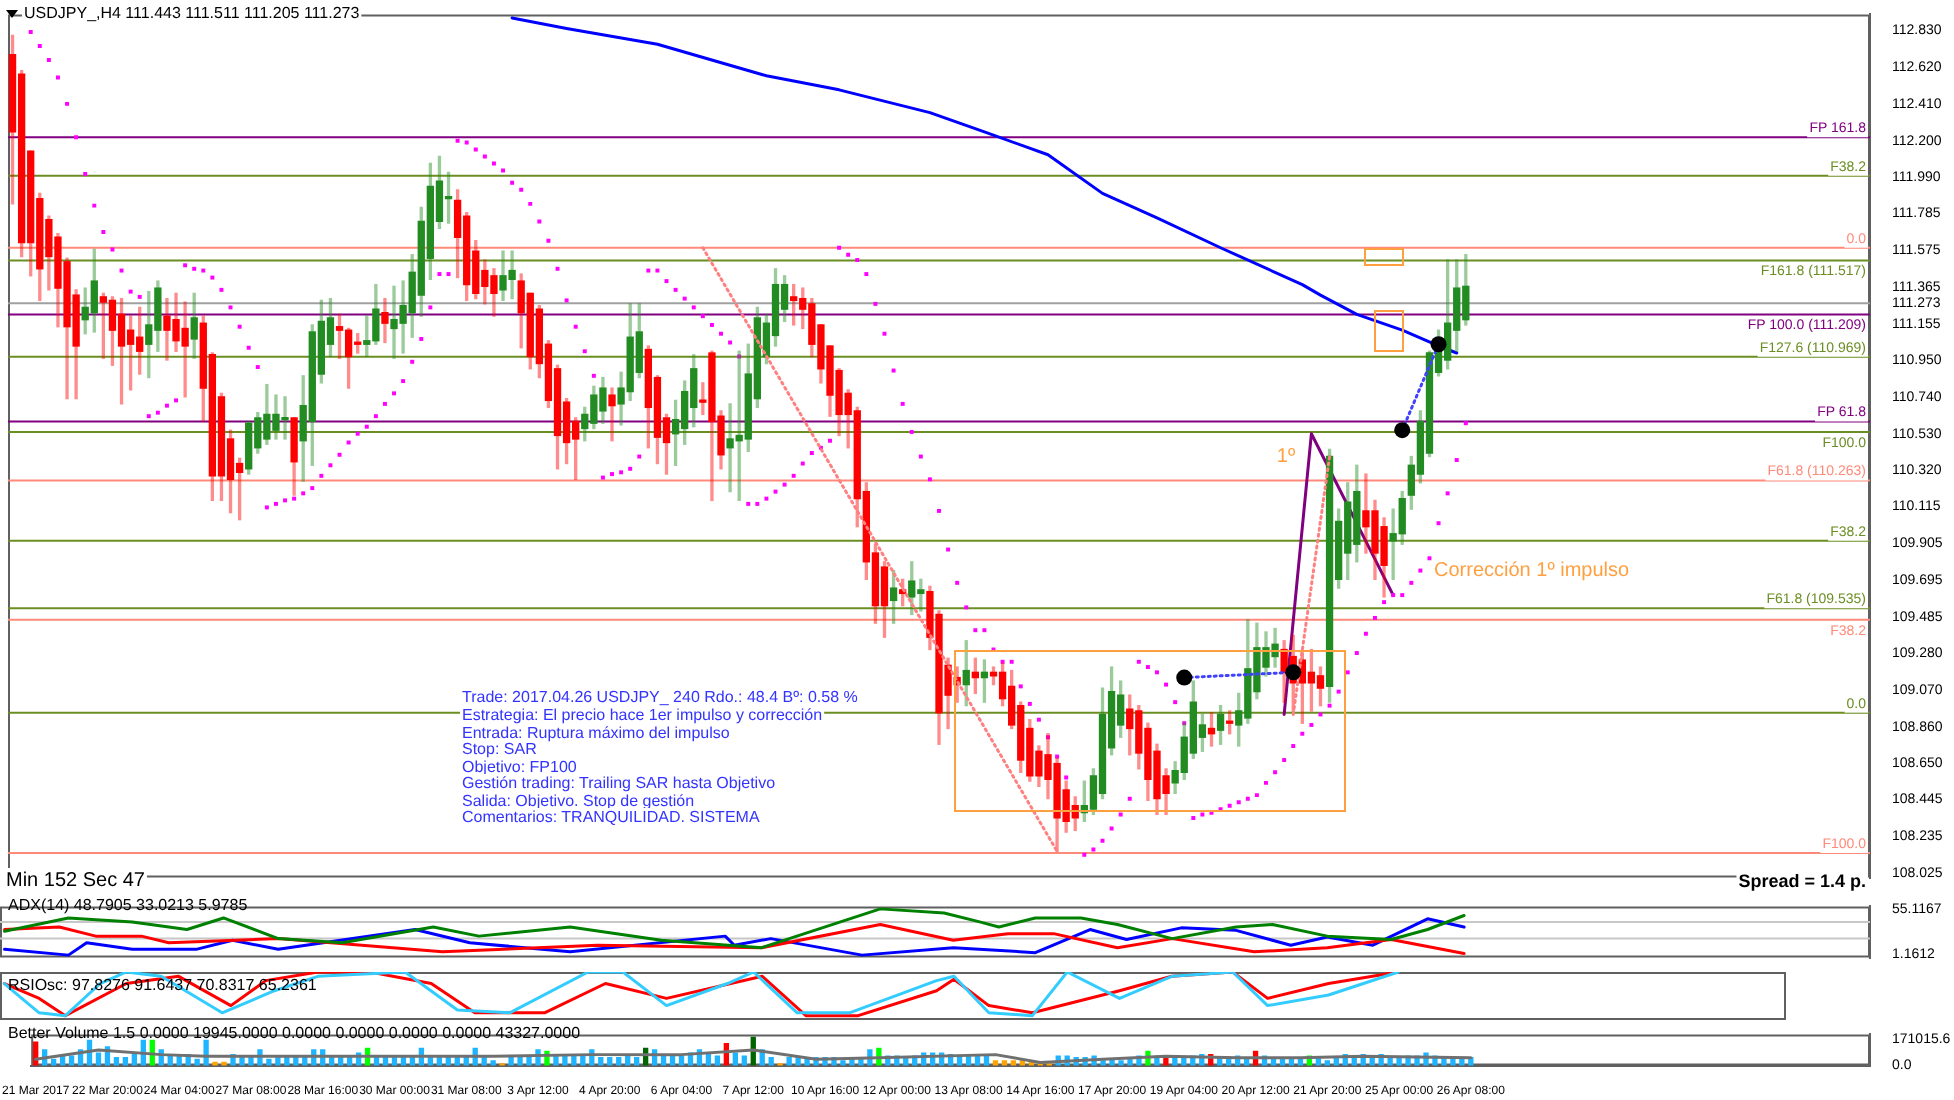 The width and height of the screenshot is (1954, 1100). Describe the element at coordinates (612, 414) in the screenshot. I see `candlestick` at that location.